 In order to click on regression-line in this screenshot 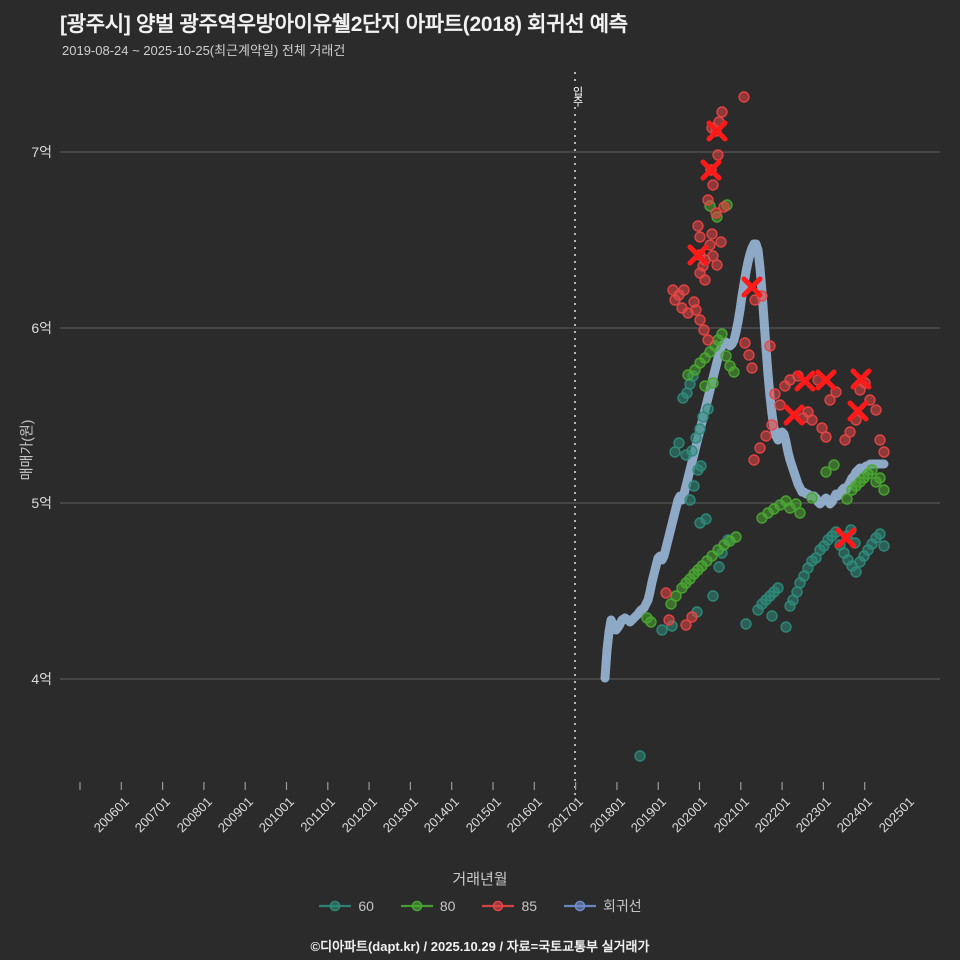, I will do `click(744, 461)`.